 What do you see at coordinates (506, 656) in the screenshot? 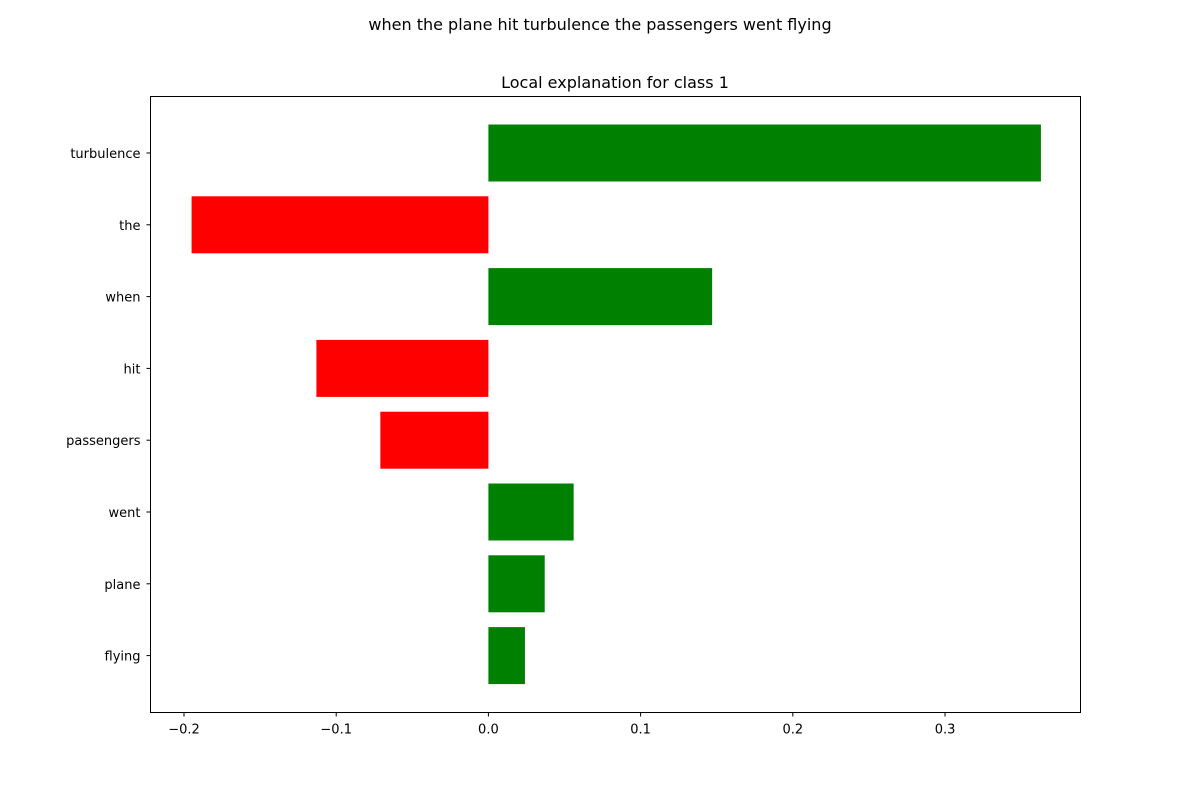
I see `bar-flying` at bounding box center [506, 656].